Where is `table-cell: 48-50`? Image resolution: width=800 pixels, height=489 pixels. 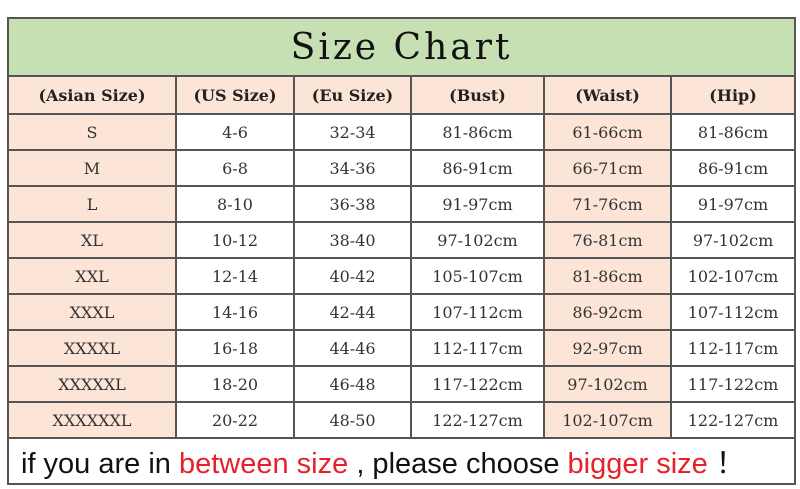
table-cell: 48-50 is located at coordinates (352, 420).